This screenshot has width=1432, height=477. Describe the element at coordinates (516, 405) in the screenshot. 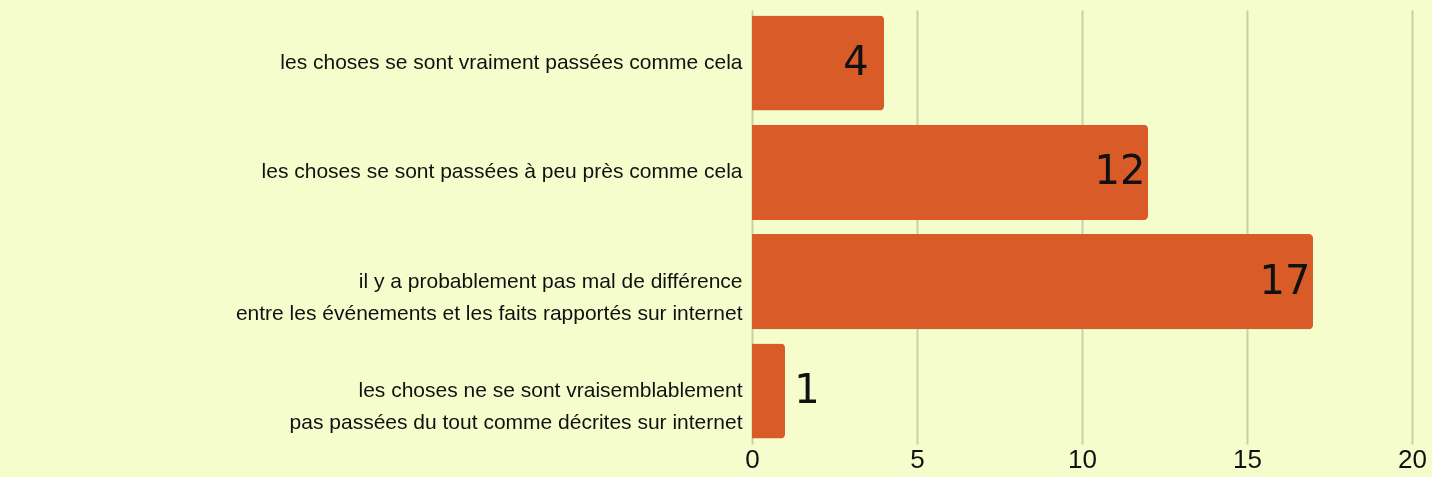

I see `y-tick-label: les choses ne se sont vraisemblablement pas passées du tout comme décrites sur internet` at that location.